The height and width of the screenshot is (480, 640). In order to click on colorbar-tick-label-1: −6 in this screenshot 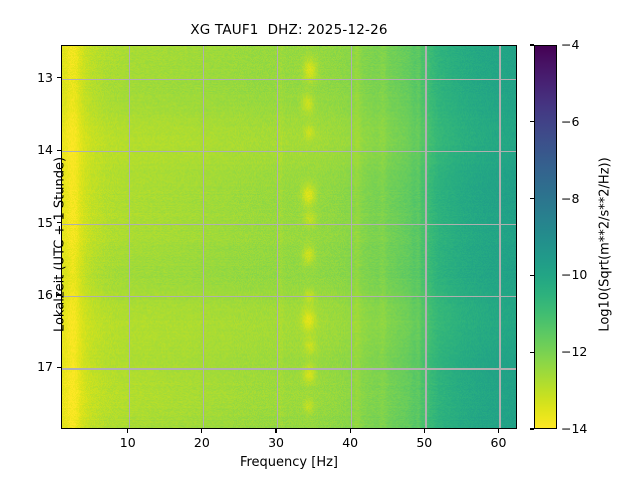, I will do `click(570, 121)`.